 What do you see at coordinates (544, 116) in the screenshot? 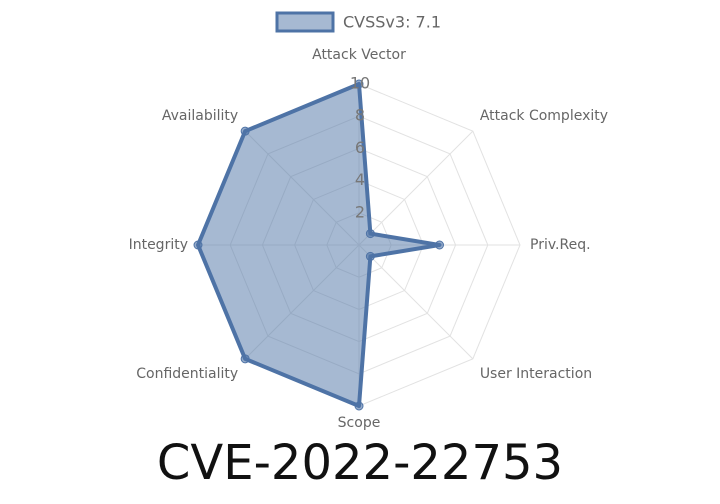
I see `axis-label: Attack Complexity` at bounding box center [544, 116].